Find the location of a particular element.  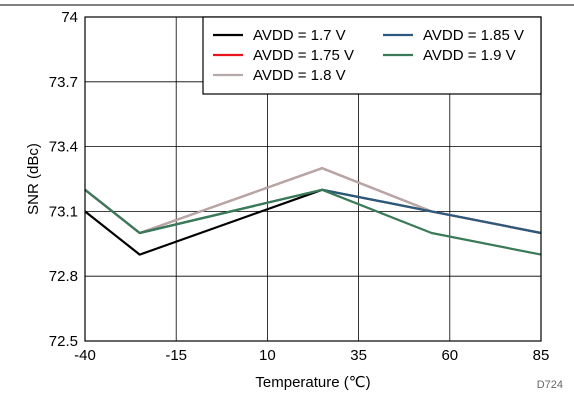

series-line-avdd-1-75-v is located at coordinates (313, 201).